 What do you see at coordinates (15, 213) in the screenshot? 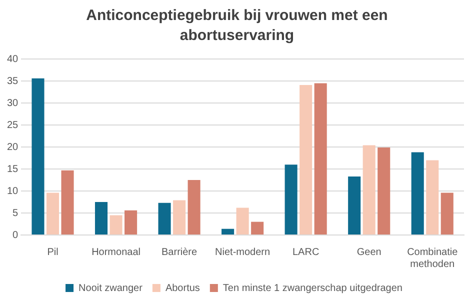
I see `y-tick-label: 5` at bounding box center [15, 213].